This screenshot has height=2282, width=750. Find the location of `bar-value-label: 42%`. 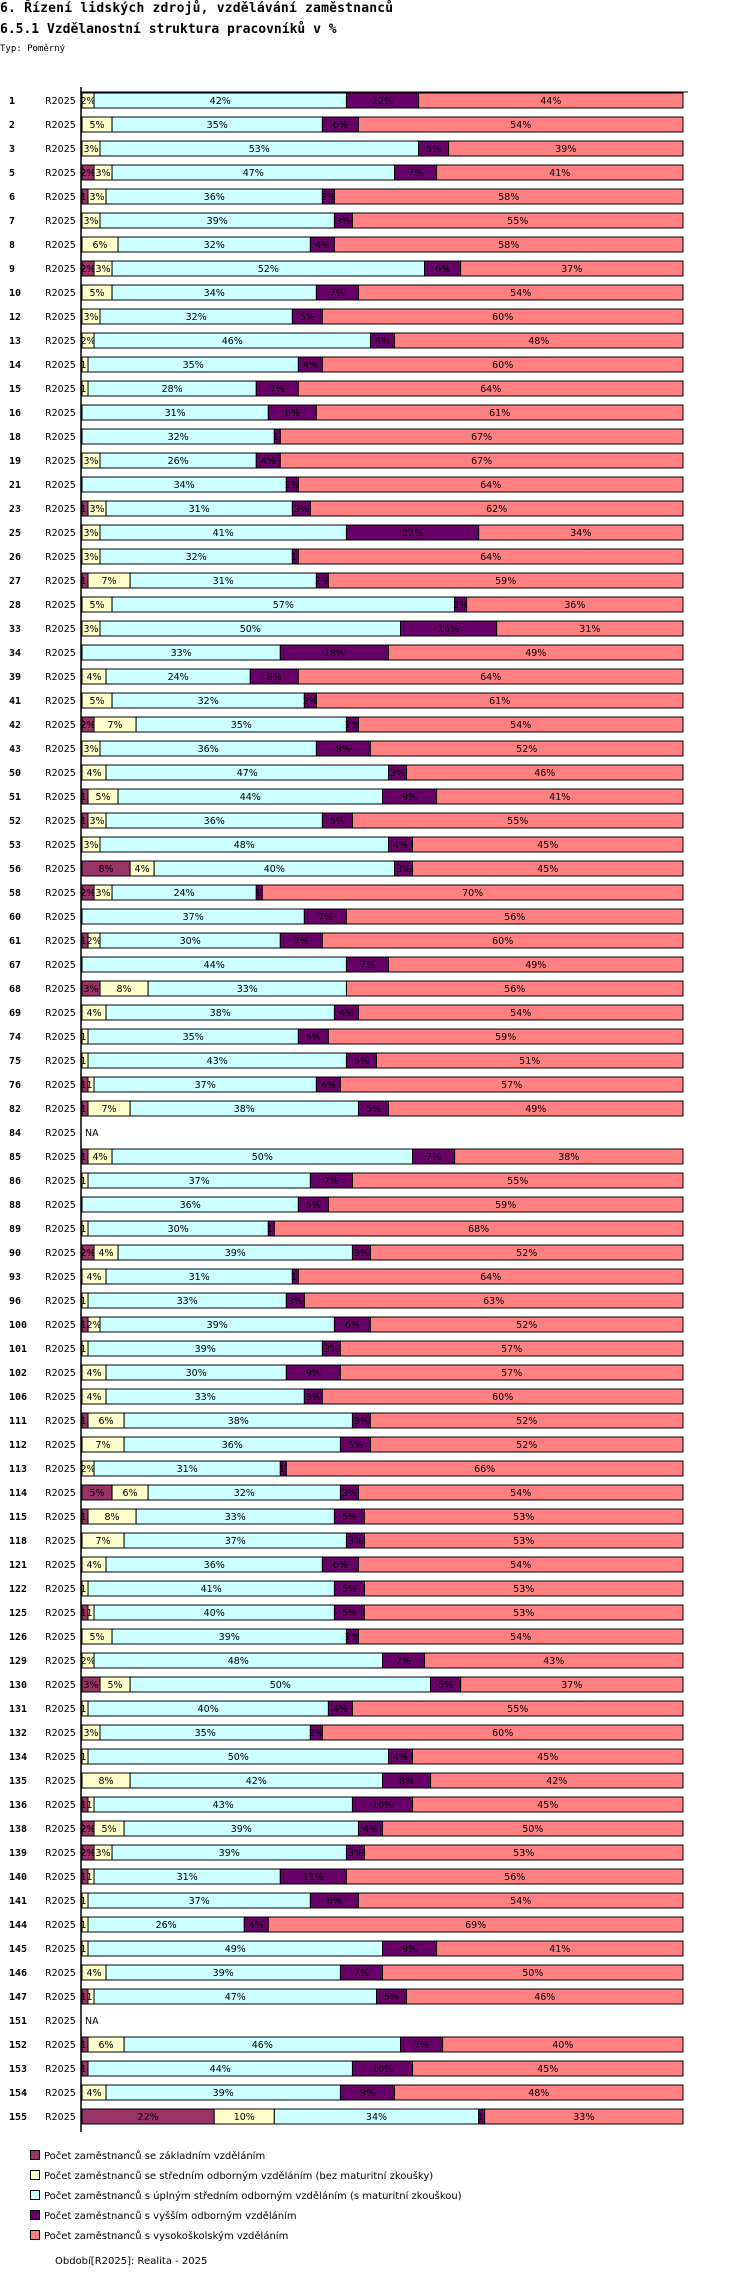

bar-value-label: 42% is located at coordinates (256, 1781).